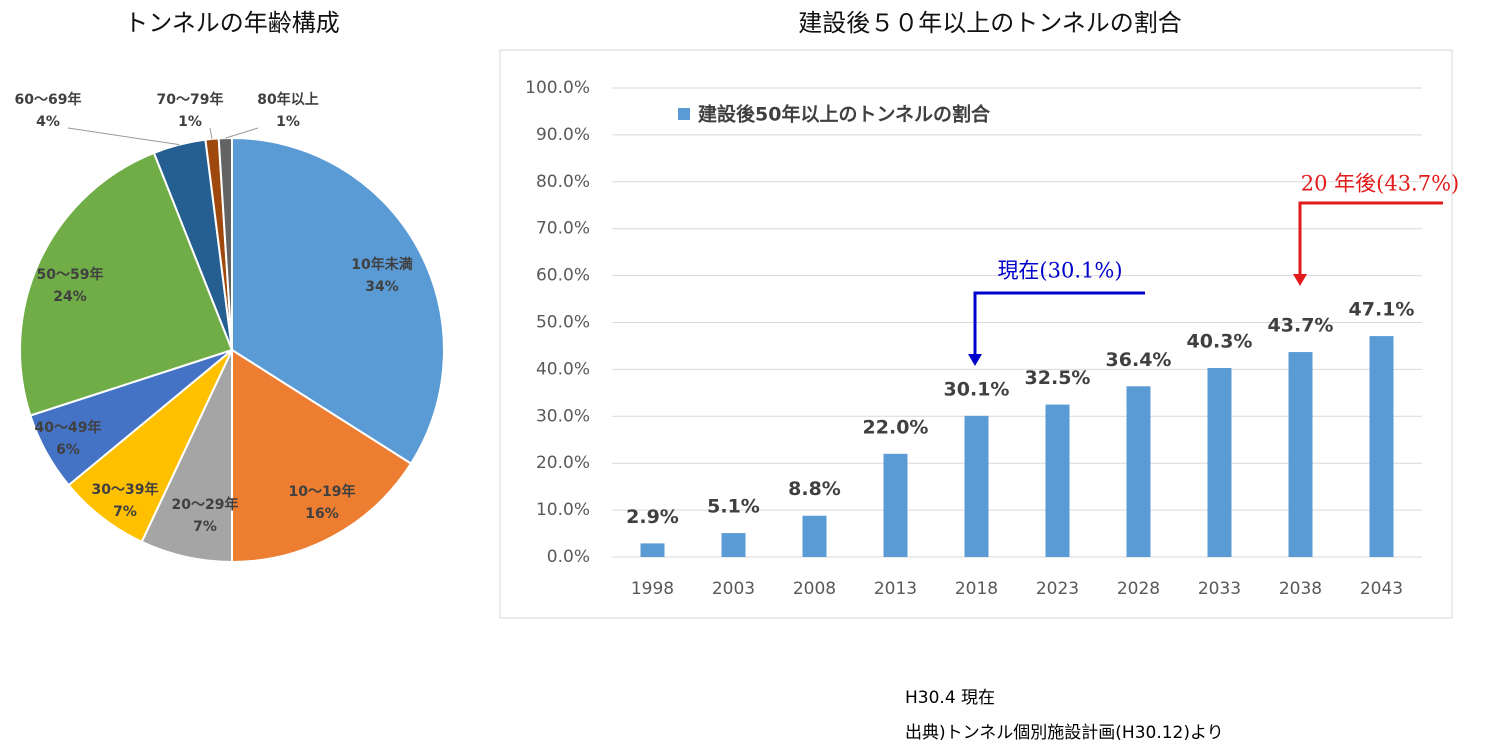  What do you see at coordinates (205, 504) in the screenshot?
I see `pie-category-label: 20～29年` at bounding box center [205, 504].